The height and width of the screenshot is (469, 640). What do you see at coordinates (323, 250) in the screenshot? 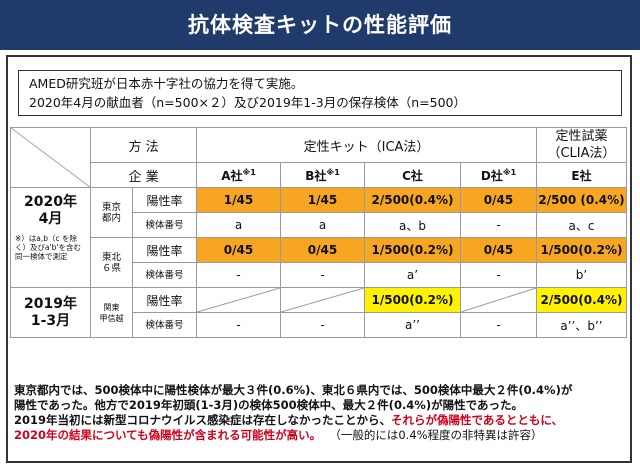
I see `tohoku-positive-b: 0/45` at bounding box center [323, 250].